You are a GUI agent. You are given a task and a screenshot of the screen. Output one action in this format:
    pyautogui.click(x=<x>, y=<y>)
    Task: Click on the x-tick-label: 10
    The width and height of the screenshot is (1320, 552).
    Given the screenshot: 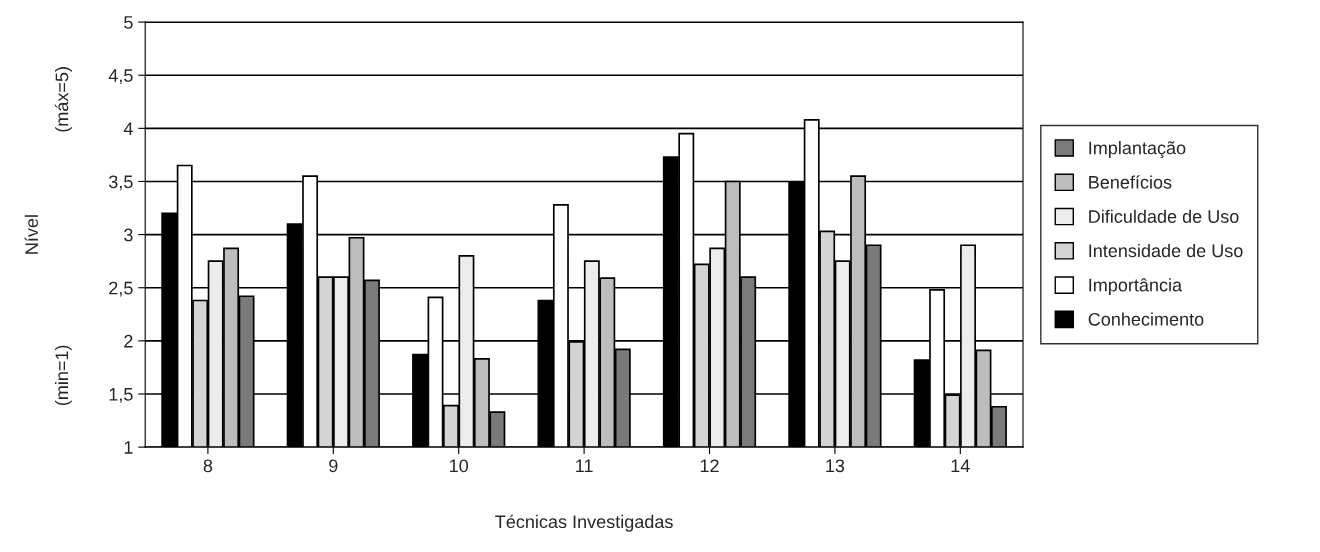 What is the action you would take?
    pyautogui.click(x=459, y=466)
    